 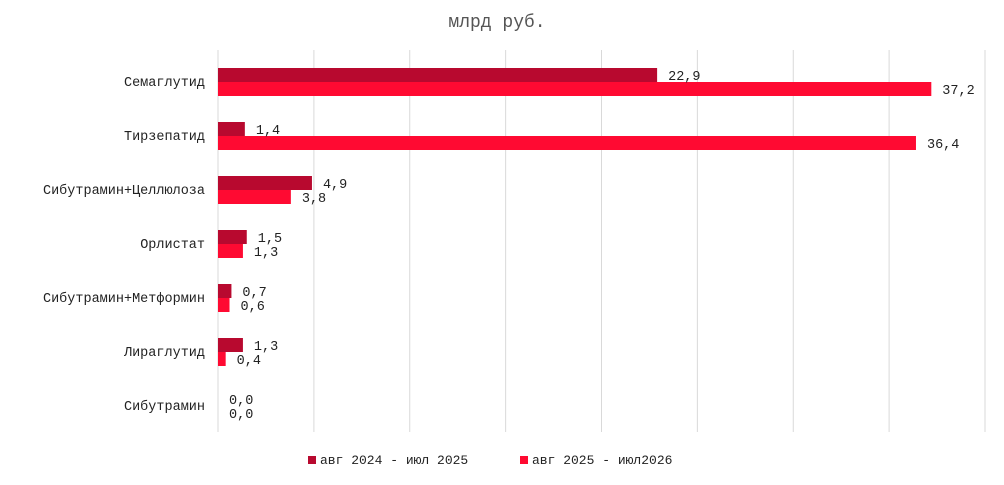 I want to click on data-label: 22,9, so click(x=684, y=77).